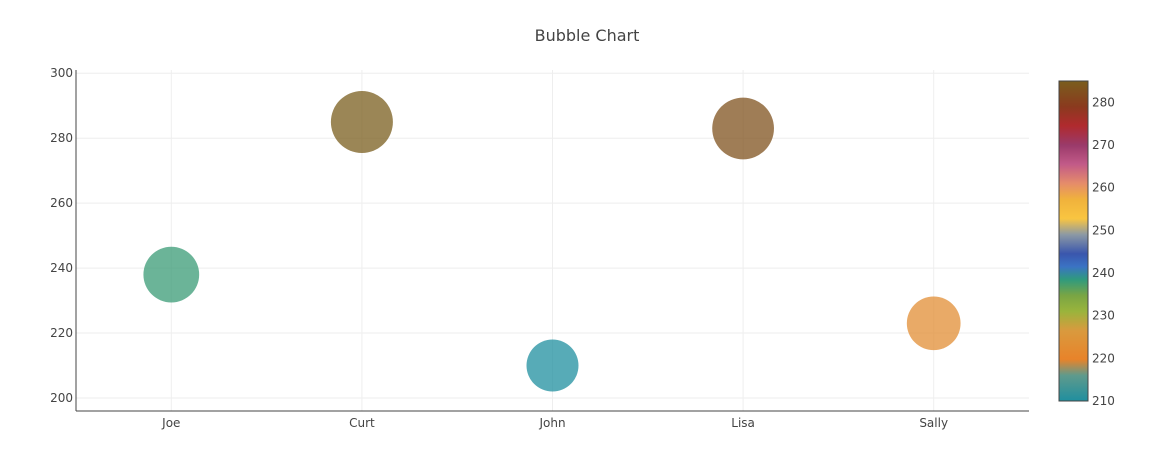  Describe the element at coordinates (1103, 188) in the screenshot. I see `colorbar-tick-label: 260` at that location.